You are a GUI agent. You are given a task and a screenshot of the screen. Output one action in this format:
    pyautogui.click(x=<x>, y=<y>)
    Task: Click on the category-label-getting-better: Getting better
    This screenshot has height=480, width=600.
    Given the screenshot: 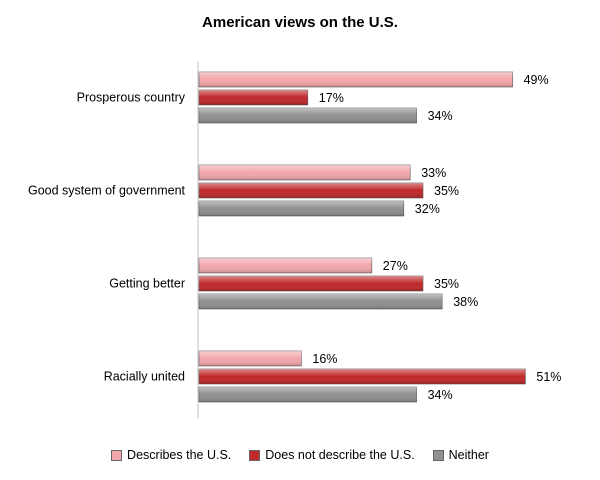 What is the action you would take?
    pyautogui.click(x=147, y=284)
    